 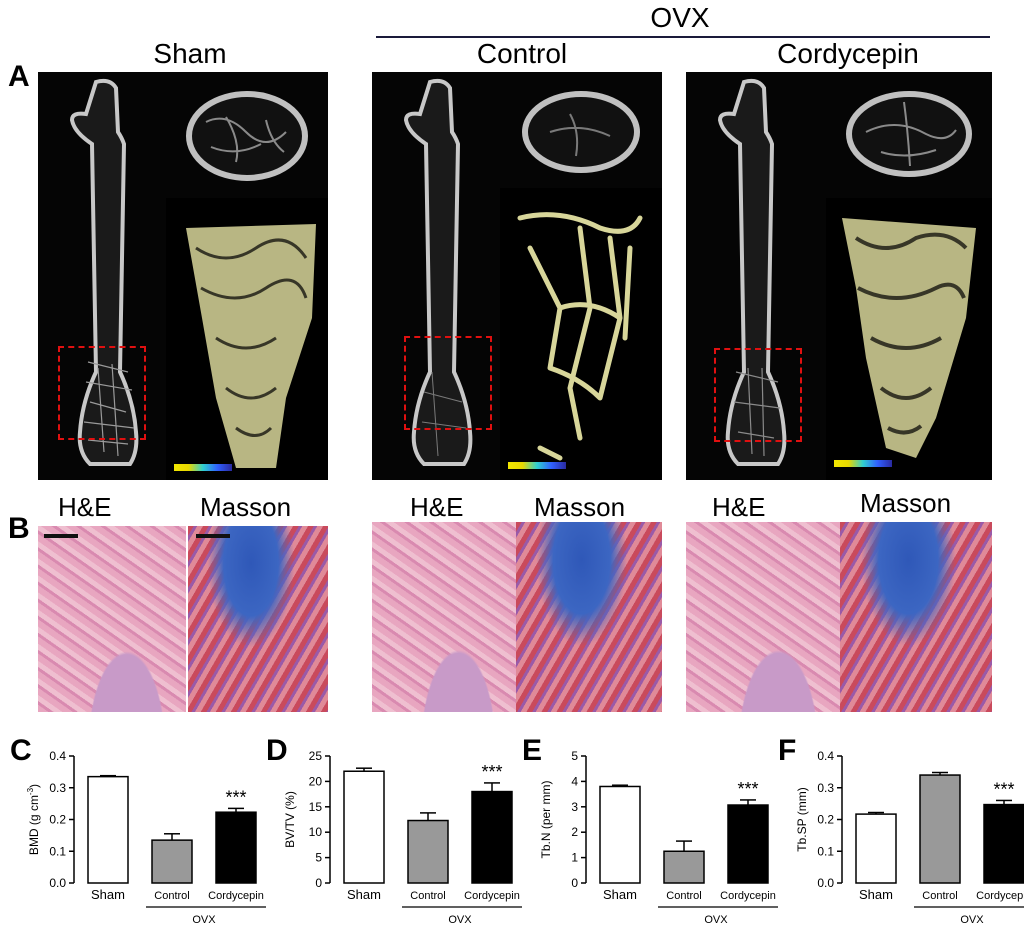 What do you see at coordinates (213, 536) in the screenshot?
I see `scale-bar-masson-sham` at bounding box center [213, 536].